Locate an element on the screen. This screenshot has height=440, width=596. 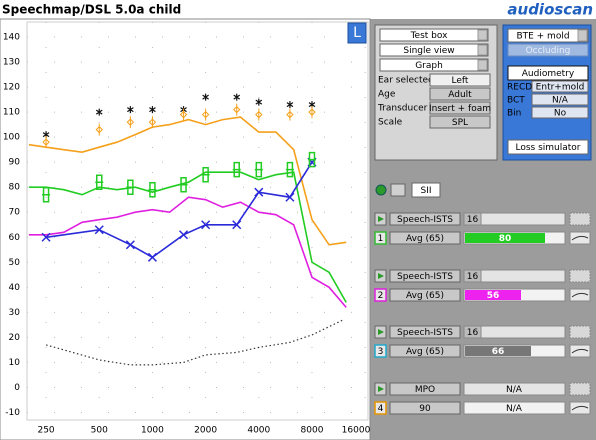
audiometry-button-label: Audiometry is located at coordinates (548, 74).